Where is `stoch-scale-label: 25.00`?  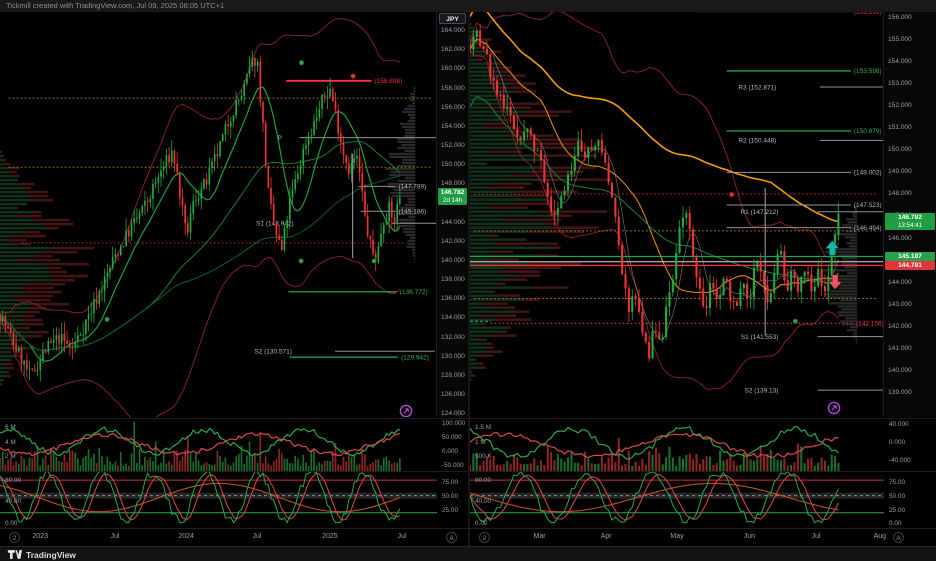
stoch-scale-label: 25.00 is located at coordinates (450, 510).